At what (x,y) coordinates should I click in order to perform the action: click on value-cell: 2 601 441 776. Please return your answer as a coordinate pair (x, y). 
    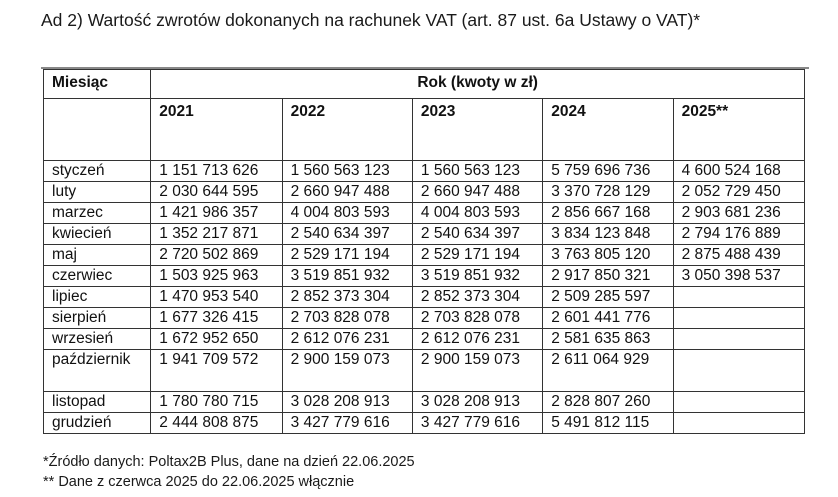
    Looking at the image, I should click on (608, 318).